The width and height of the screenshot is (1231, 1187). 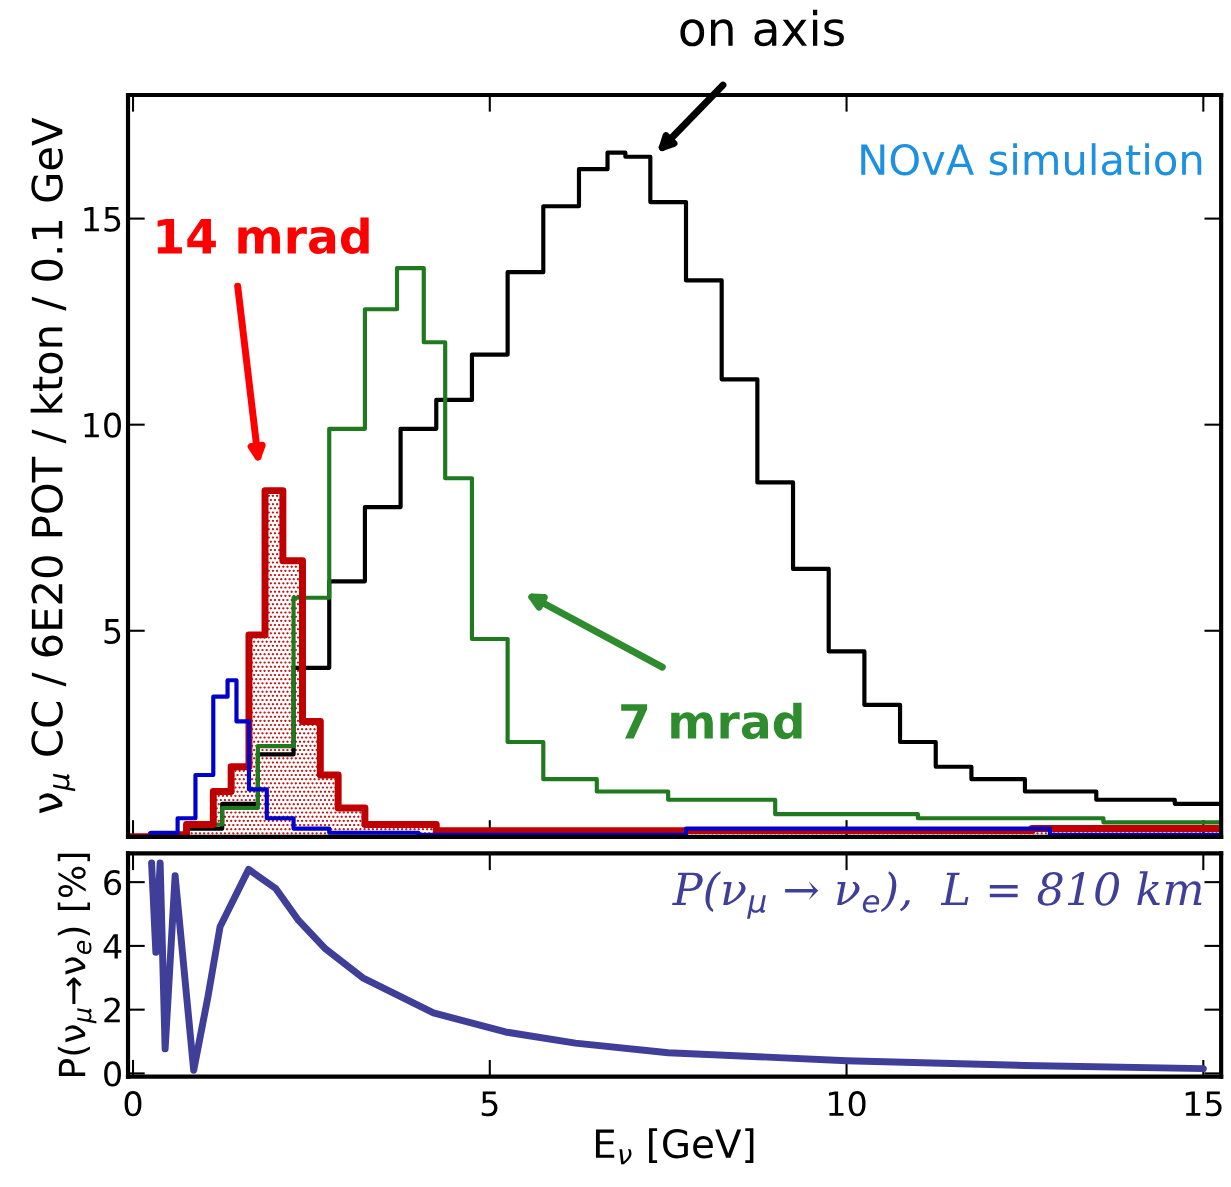 What do you see at coordinates (102, 219) in the screenshot?
I see `y-tick-label: 15` at bounding box center [102, 219].